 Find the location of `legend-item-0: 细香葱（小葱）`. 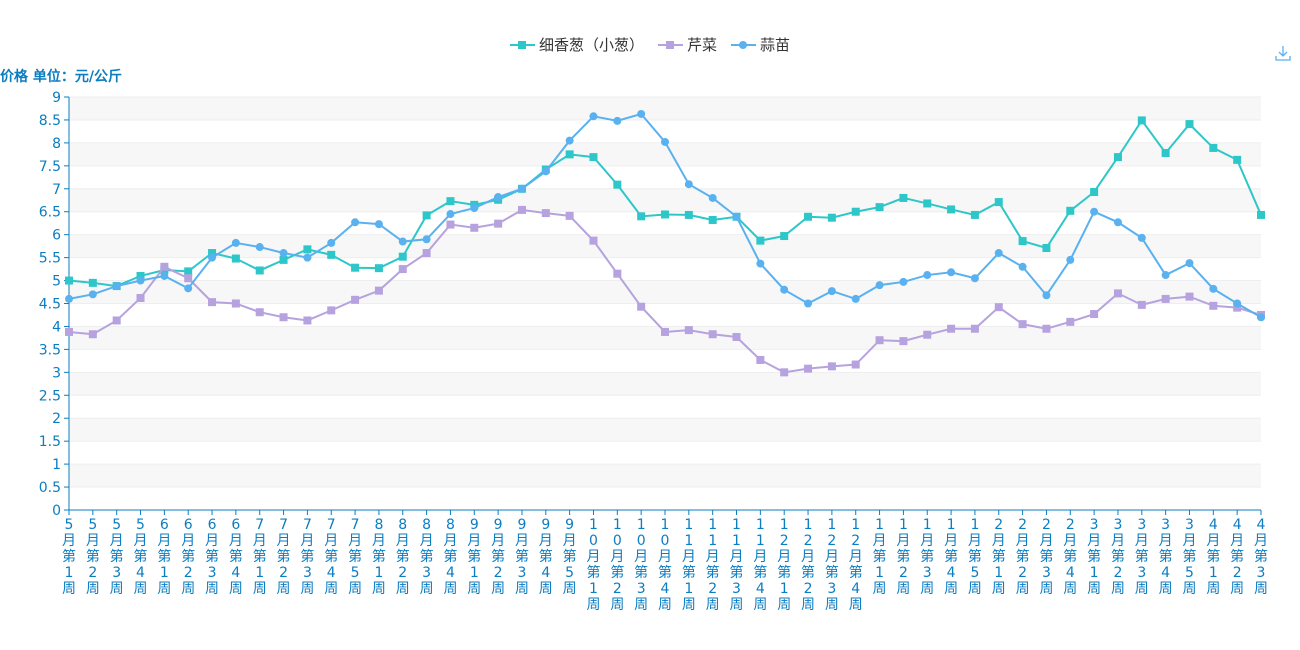

legend-item-0: 细香葱（小葱） is located at coordinates (576, 44).